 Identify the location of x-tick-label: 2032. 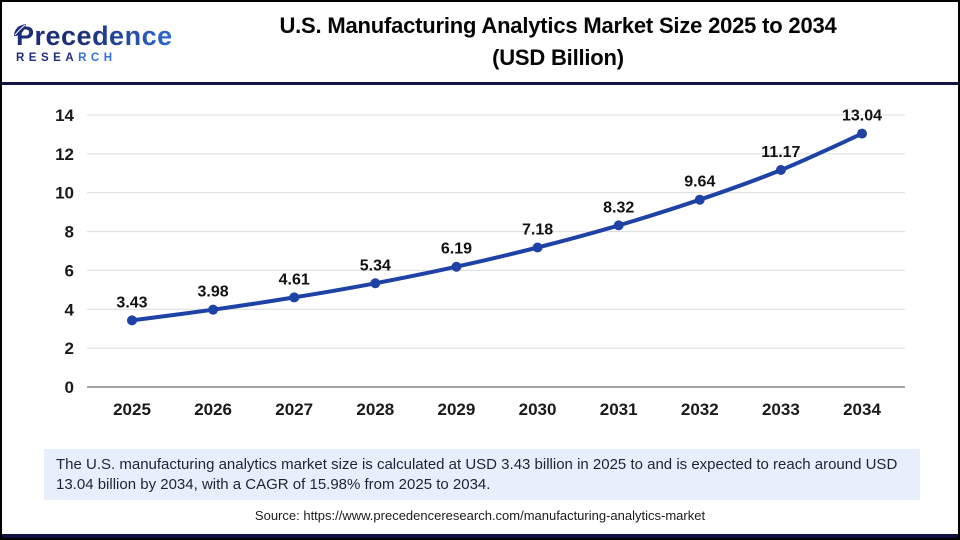
(700, 409).